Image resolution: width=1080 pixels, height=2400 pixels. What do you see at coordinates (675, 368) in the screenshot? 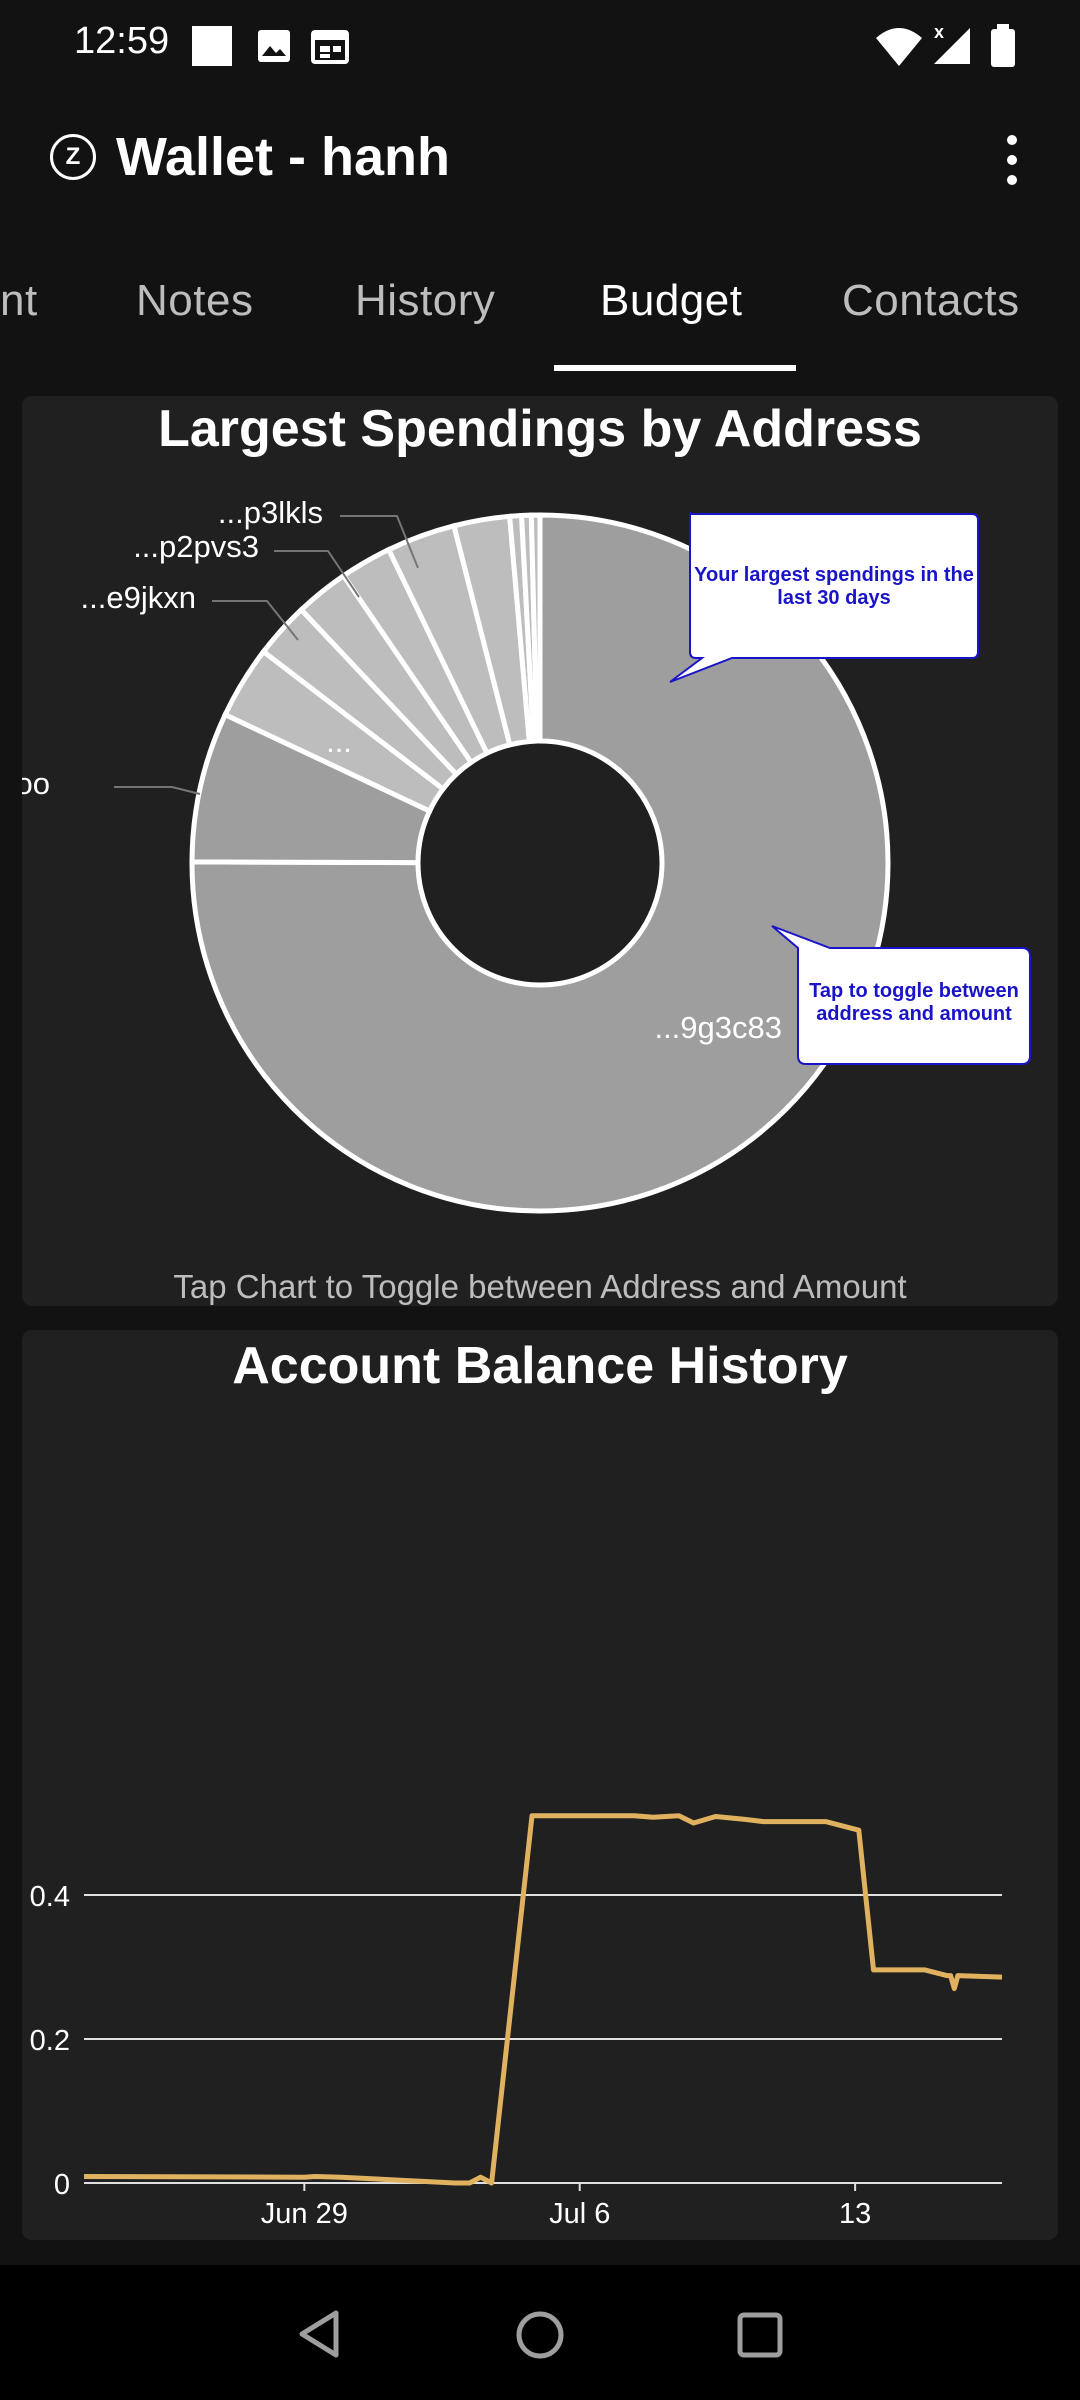
I see `tab-indicator` at bounding box center [675, 368].